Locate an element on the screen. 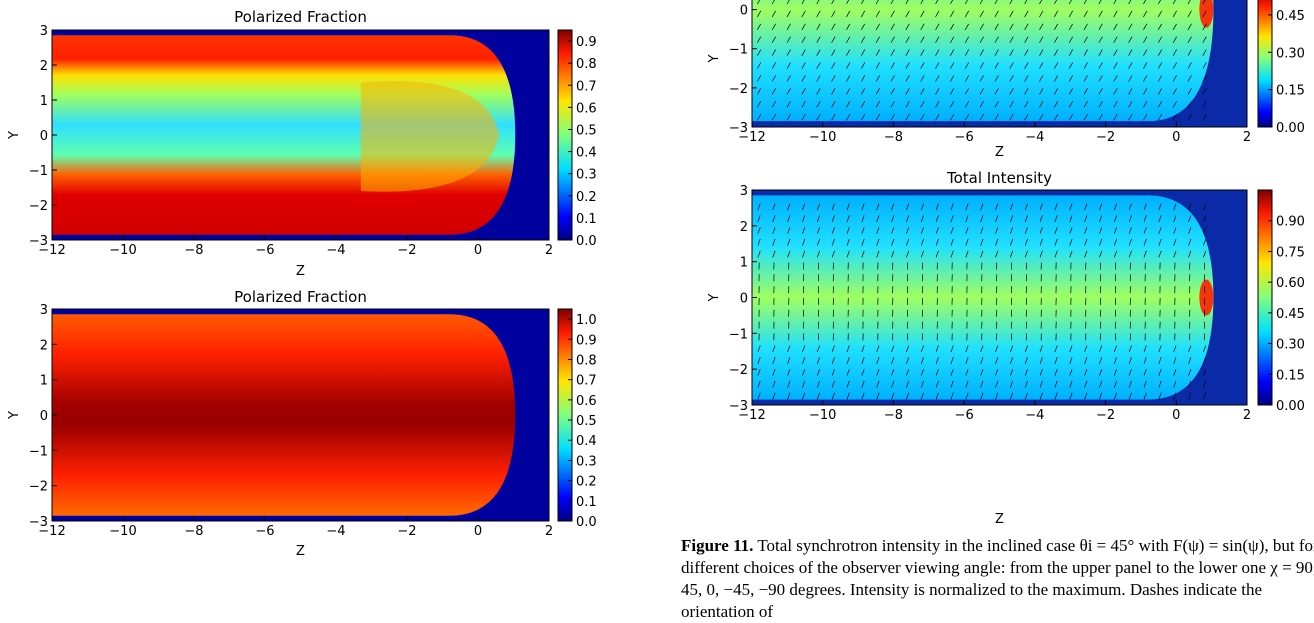 This screenshot has height=623, width=1314. hot-spot is located at coordinates (1206, 298).